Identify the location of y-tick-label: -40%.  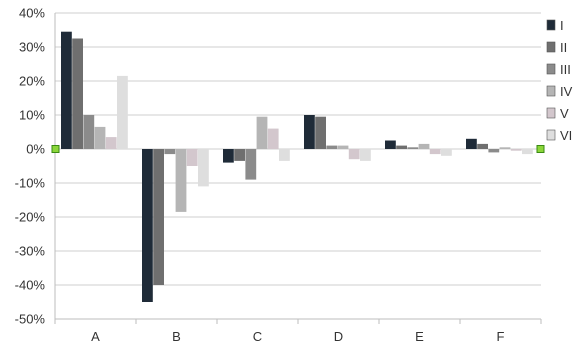
(30, 285).